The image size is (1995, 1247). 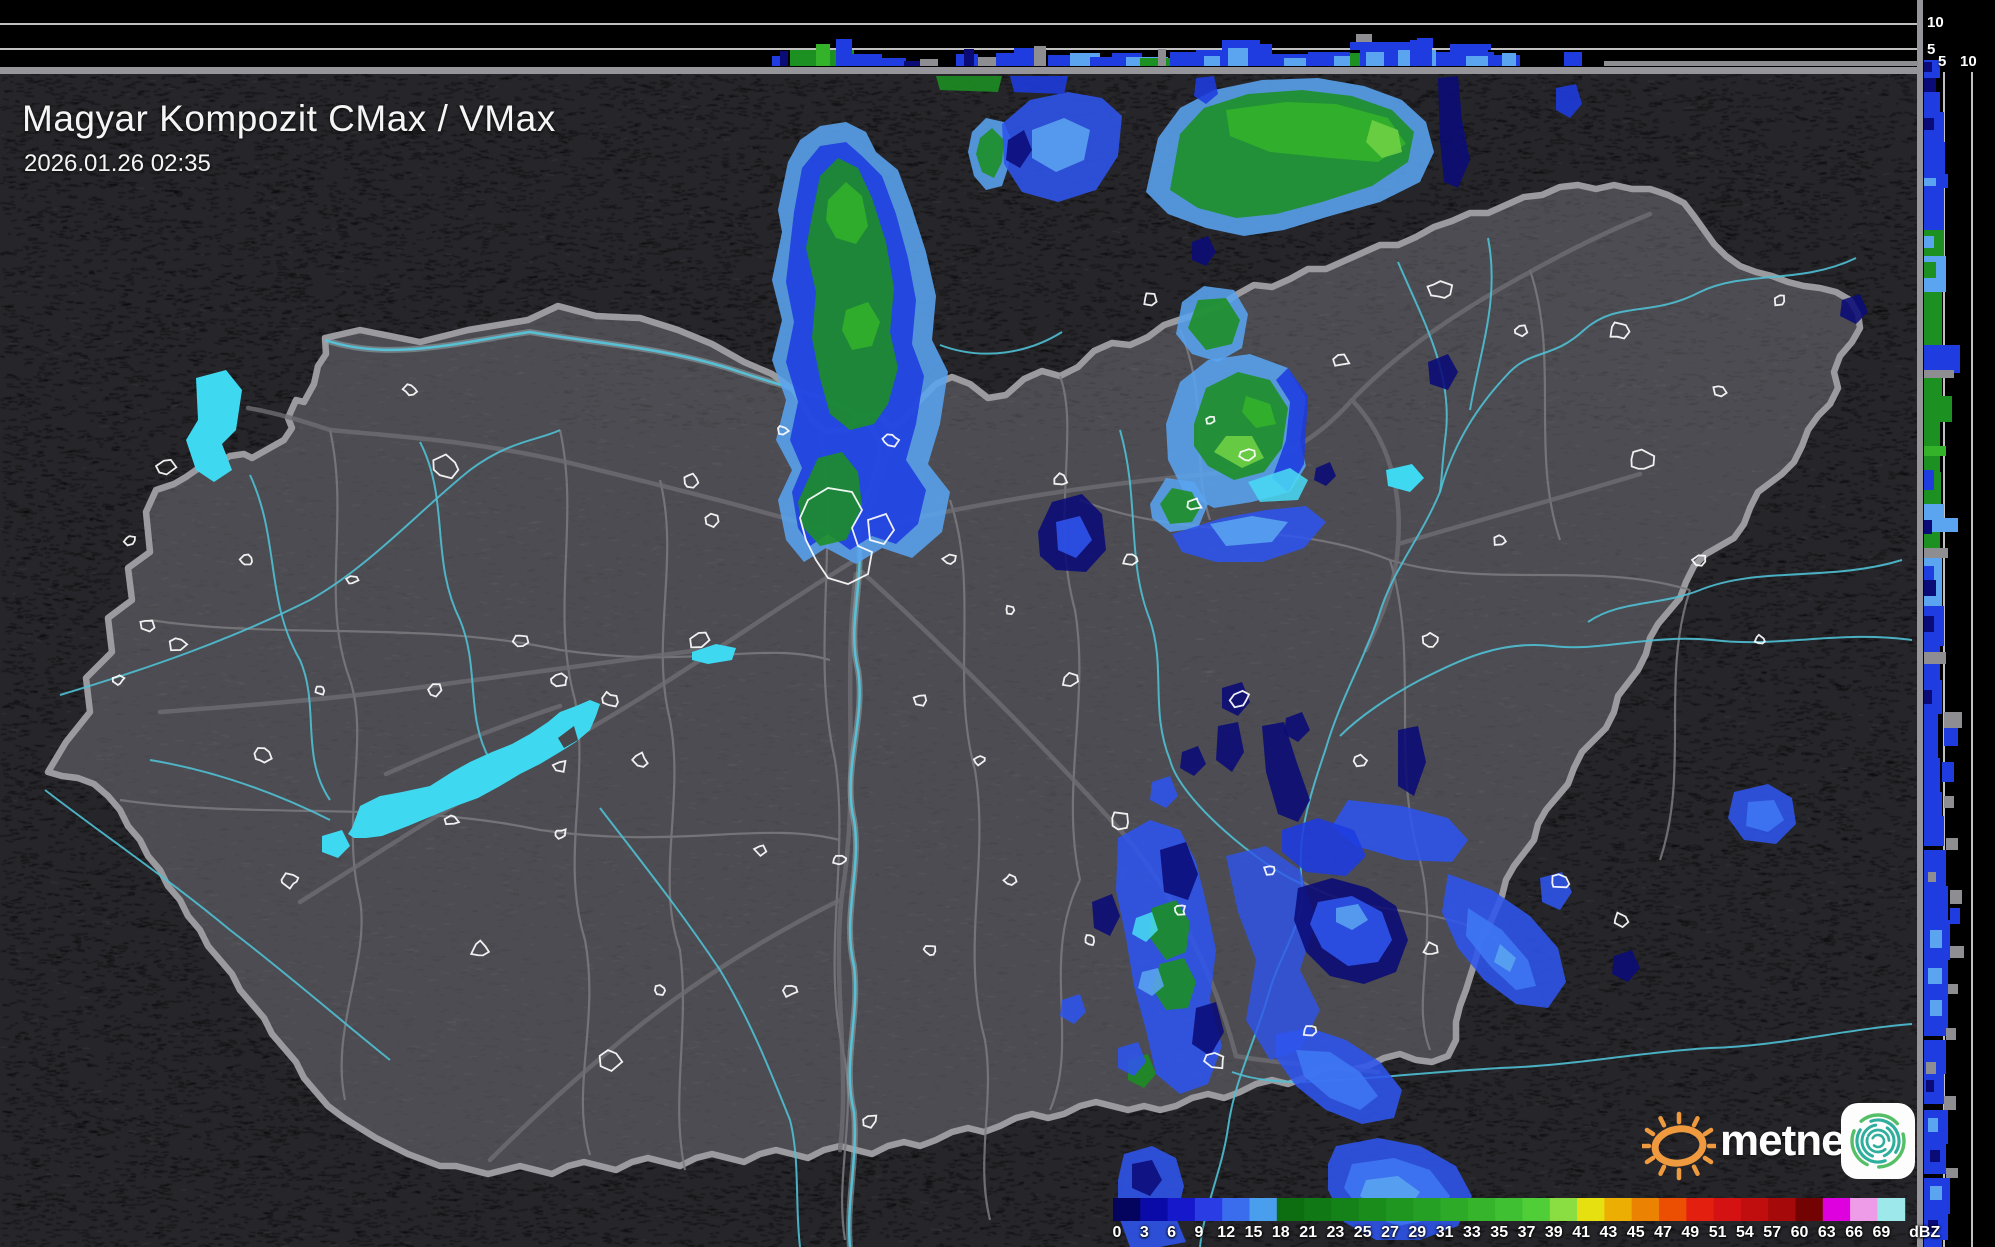 I want to click on colorbar-tick-label: 9, so click(x=1199, y=1232).